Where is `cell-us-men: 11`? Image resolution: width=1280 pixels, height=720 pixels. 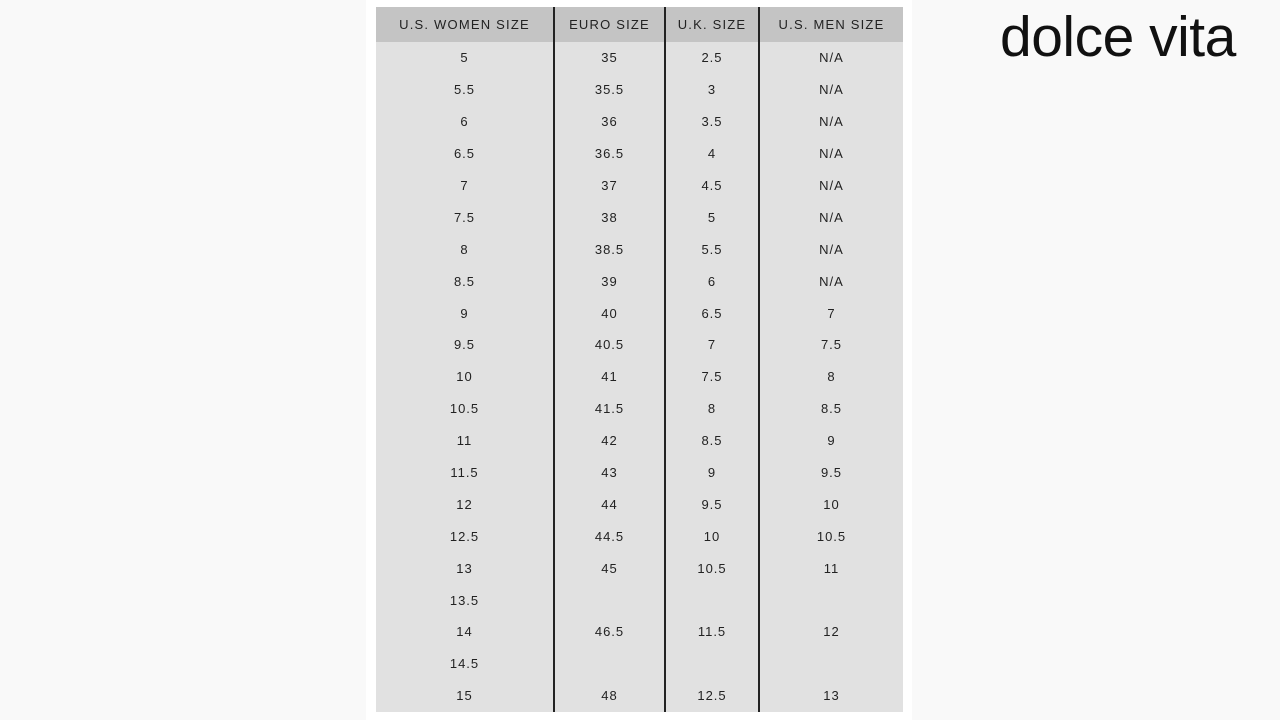
cell-us-men: 11 is located at coordinates (830, 568).